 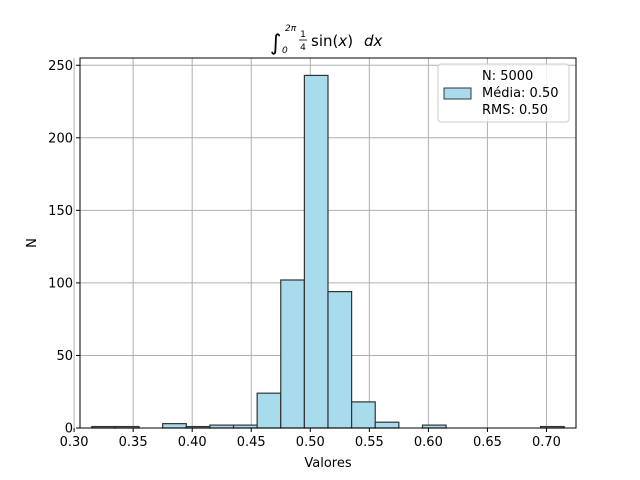 I want to click on title-frac-denominator: 4, so click(x=303, y=48).